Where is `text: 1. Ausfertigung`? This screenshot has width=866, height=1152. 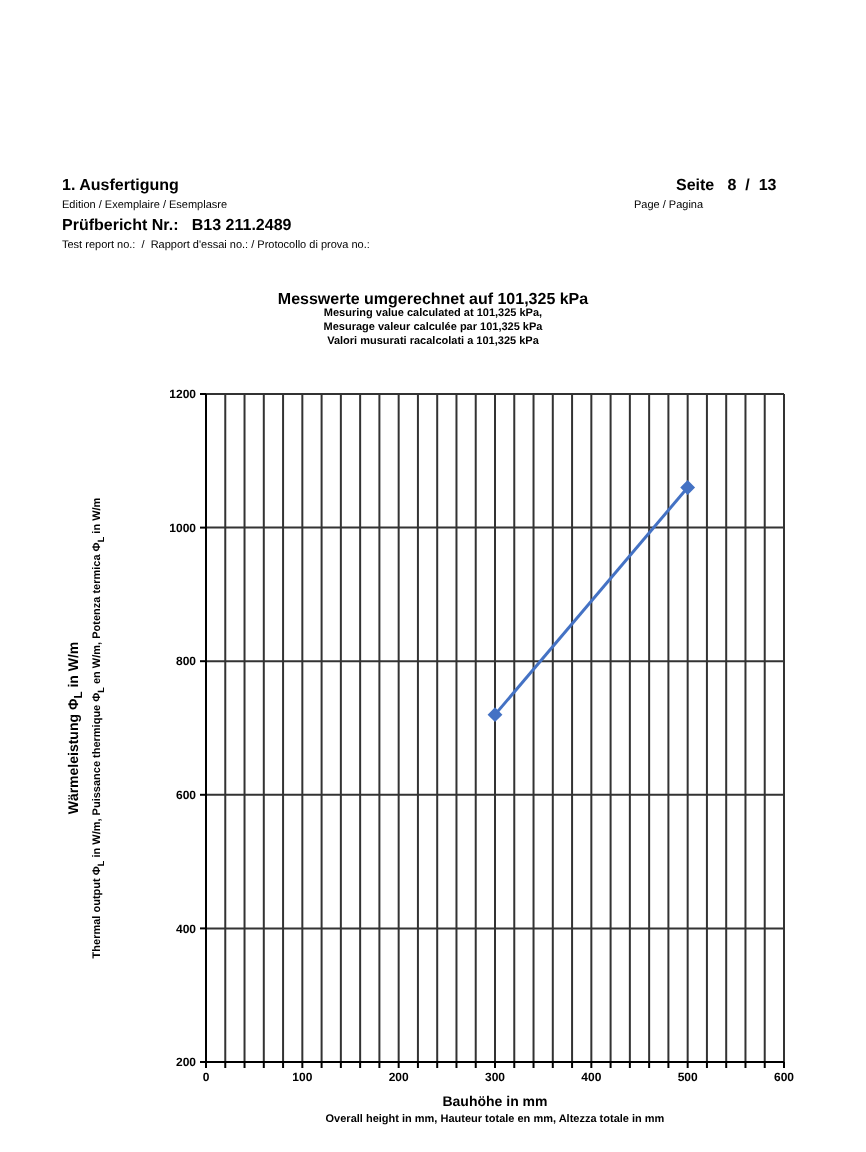 text: 1. Ausfertigung is located at coordinates (120, 185).